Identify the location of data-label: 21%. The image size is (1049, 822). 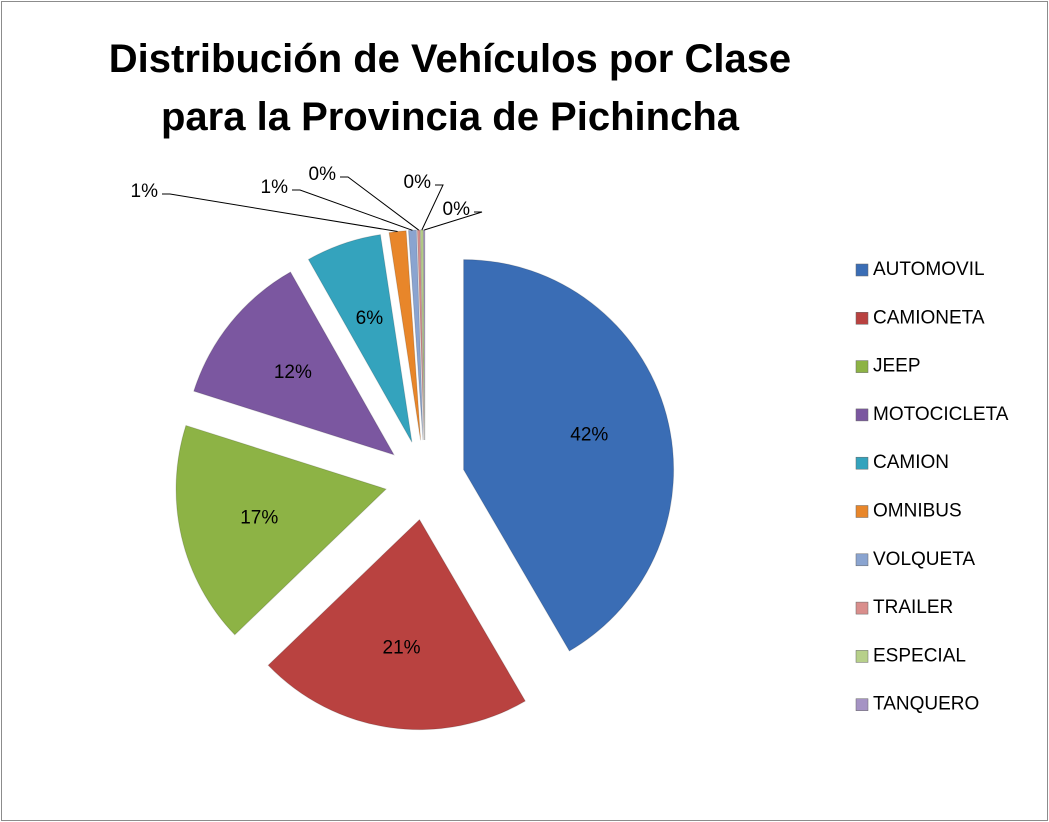
(402, 648).